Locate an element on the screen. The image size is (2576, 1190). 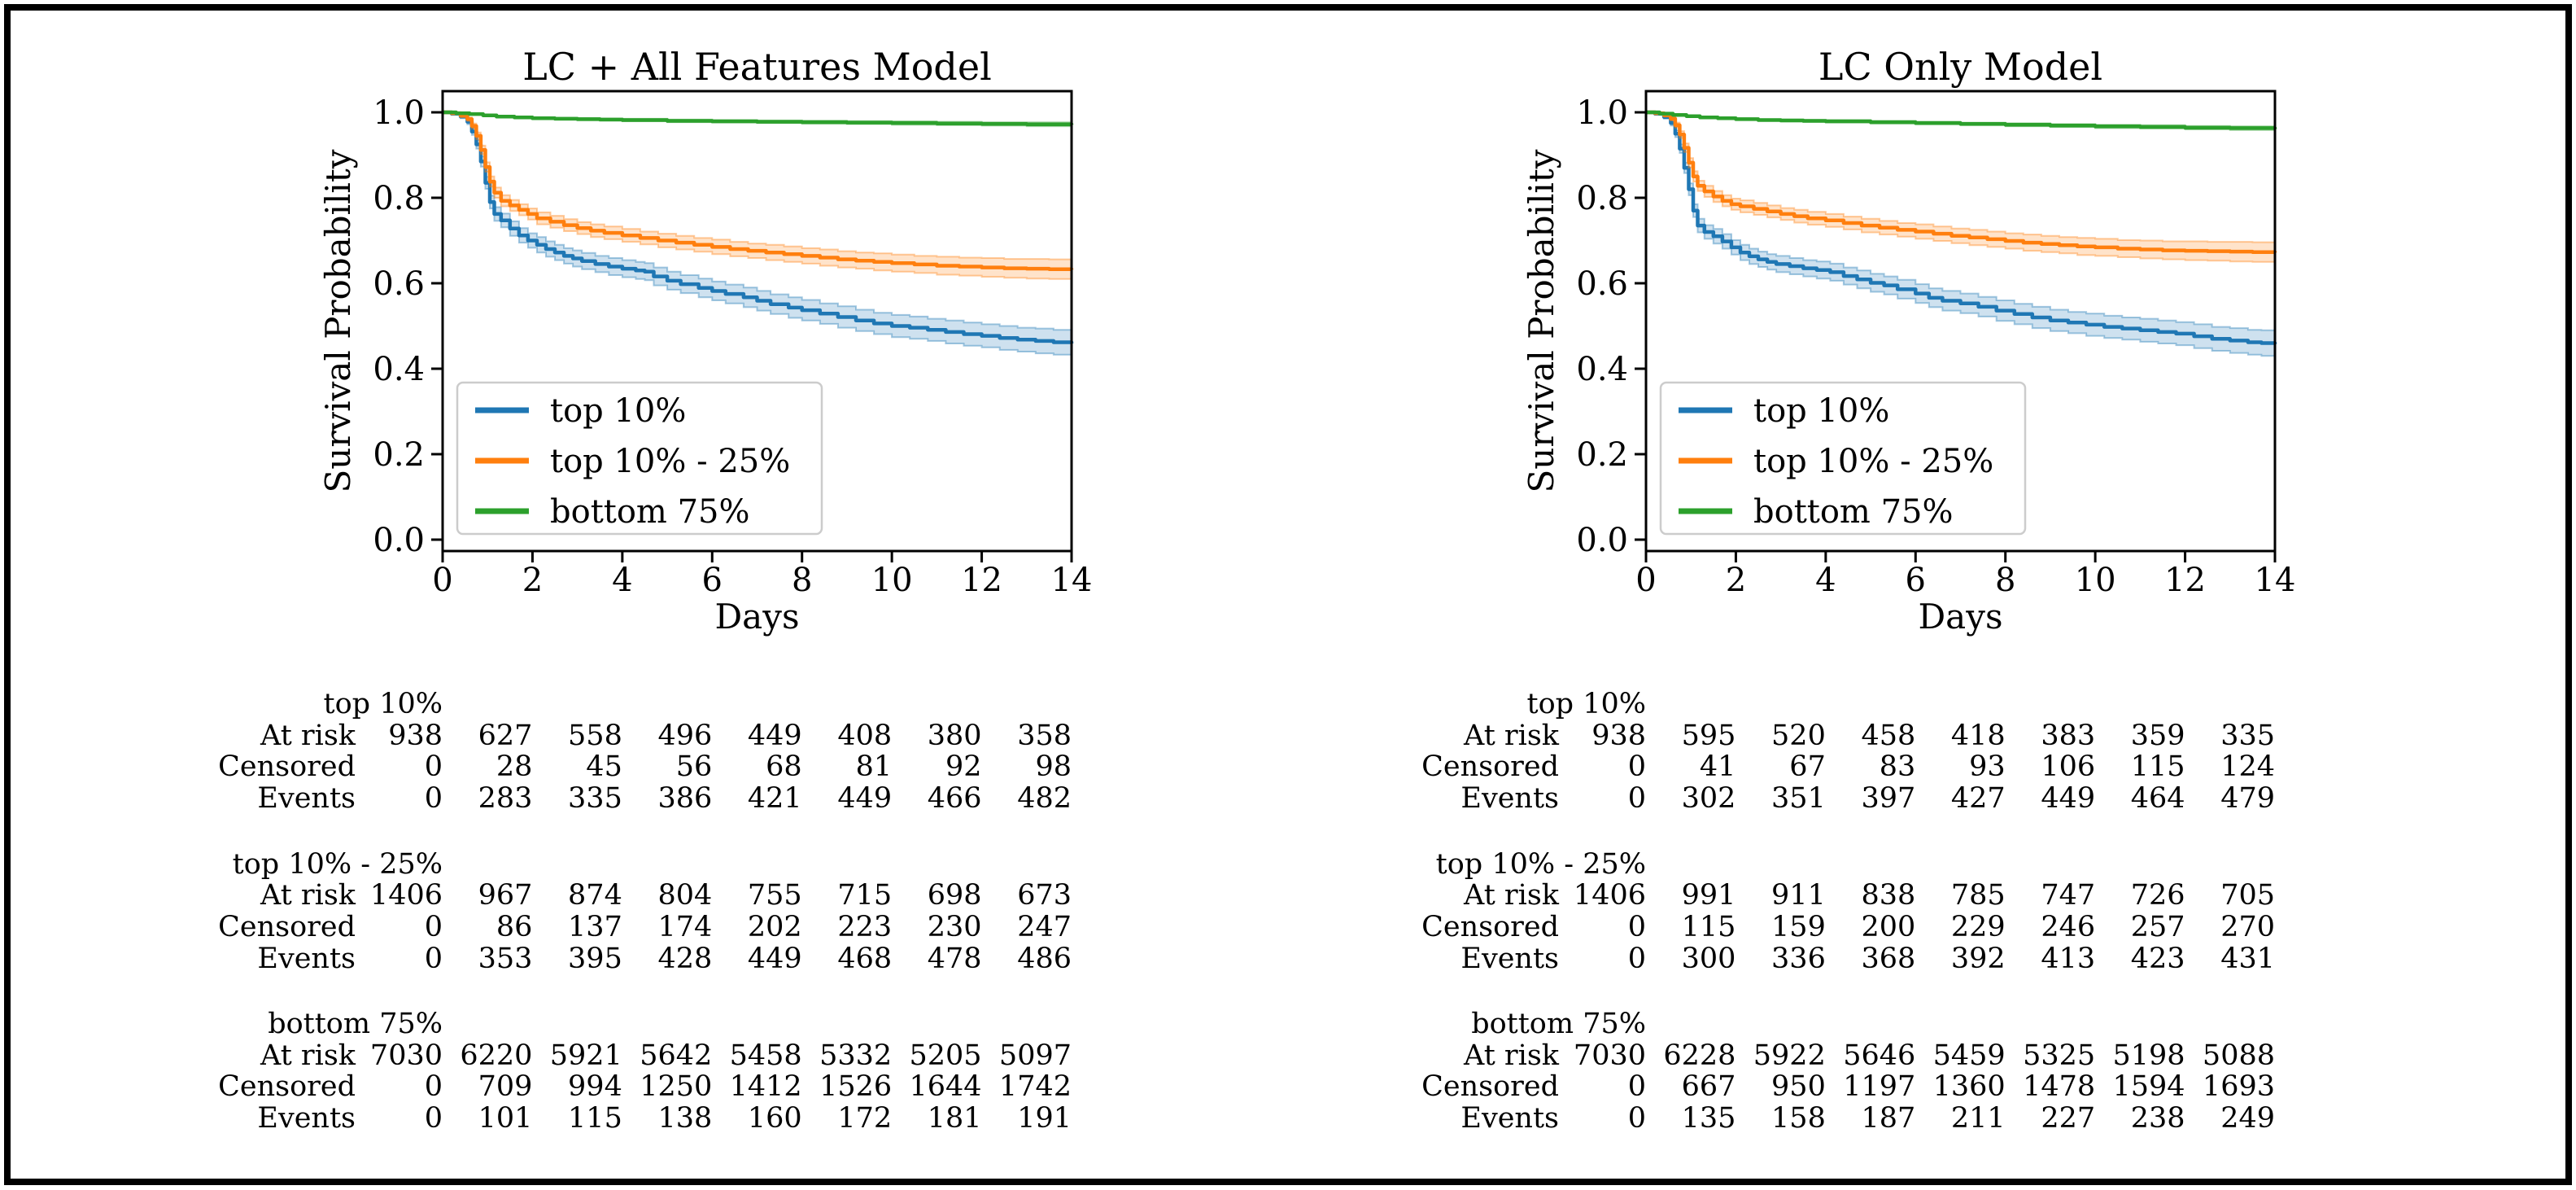
risk-table-cell-events: 386 is located at coordinates (685, 799).